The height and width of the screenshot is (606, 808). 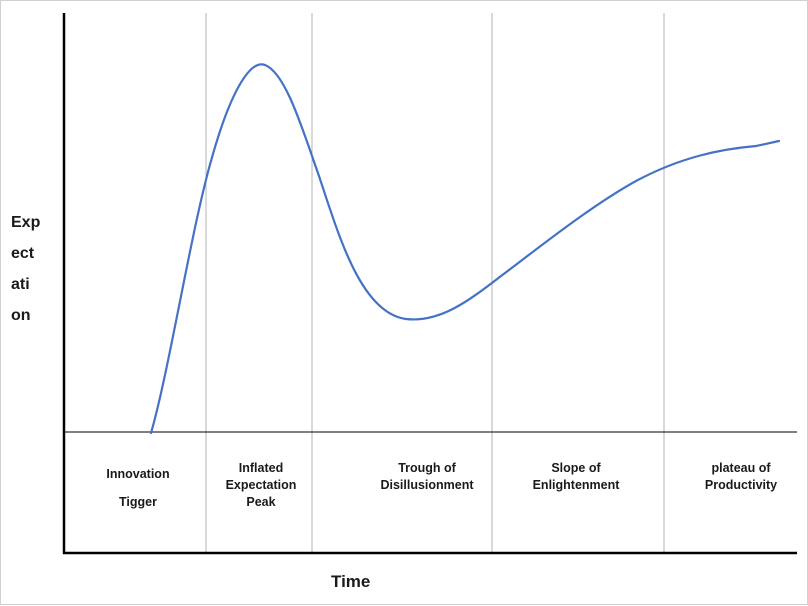 What do you see at coordinates (20, 284) in the screenshot?
I see `y-axis-label-line: ati` at bounding box center [20, 284].